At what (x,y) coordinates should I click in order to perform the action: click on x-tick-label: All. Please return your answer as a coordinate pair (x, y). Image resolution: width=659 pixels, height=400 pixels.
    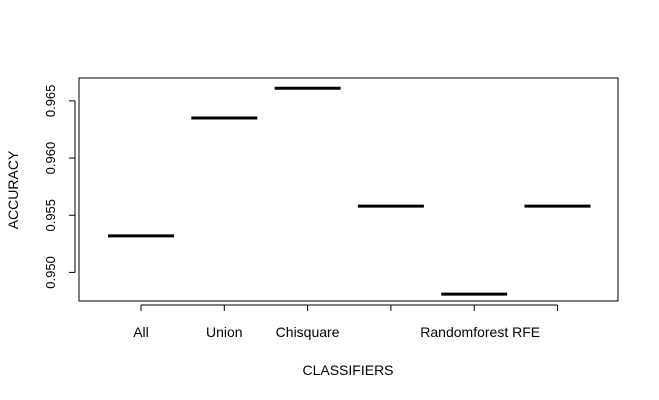
    Looking at the image, I should click on (141, 332).